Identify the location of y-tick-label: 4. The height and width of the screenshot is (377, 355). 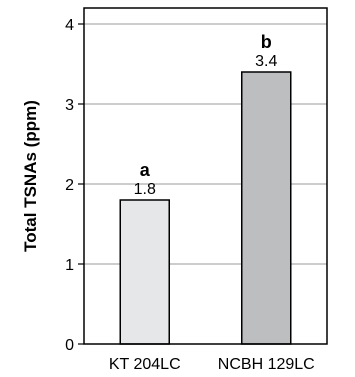
(69, 25).